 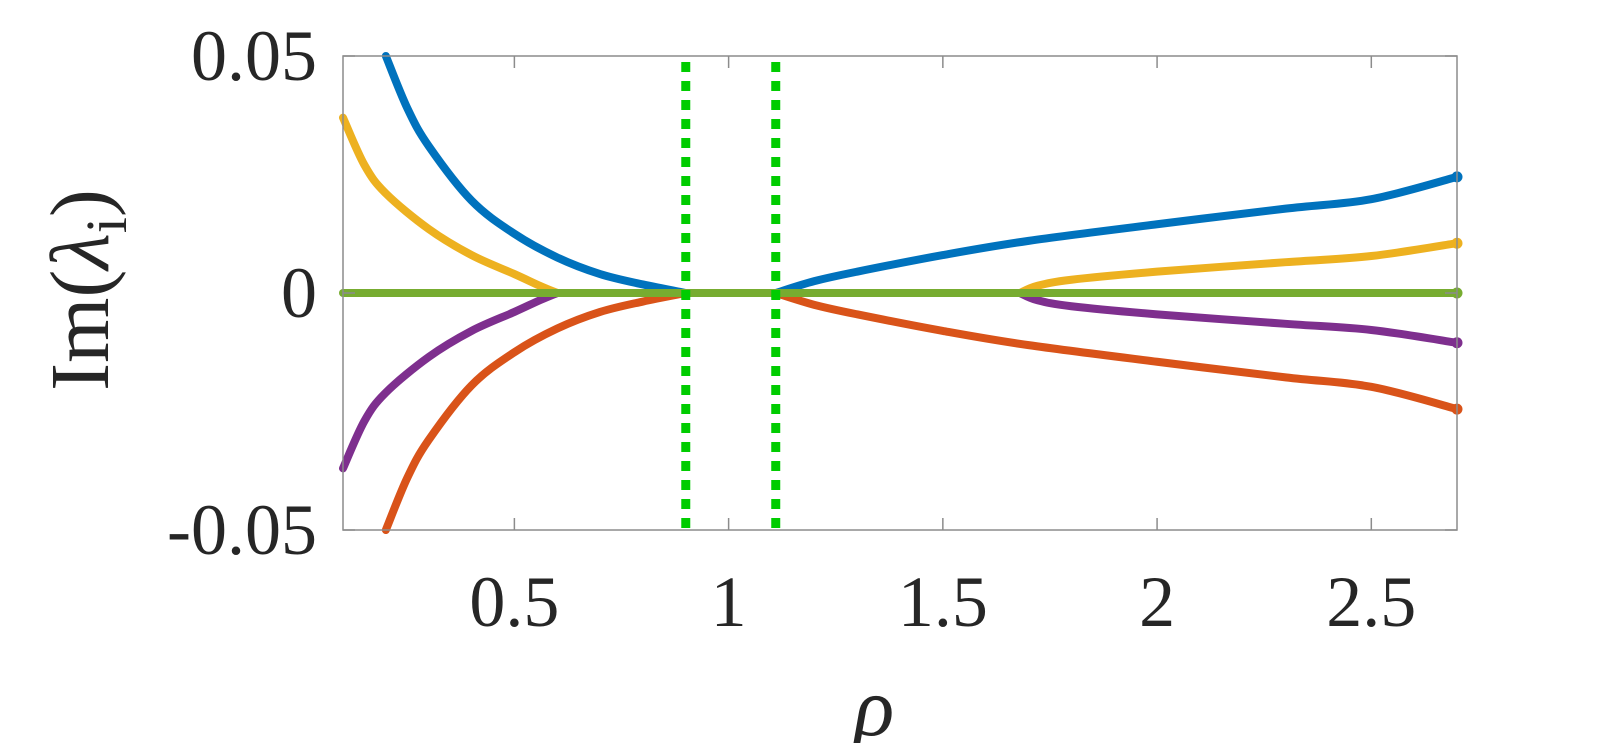 I want to click on y-axis-title-subscript: i, so click(x=106, y=225).